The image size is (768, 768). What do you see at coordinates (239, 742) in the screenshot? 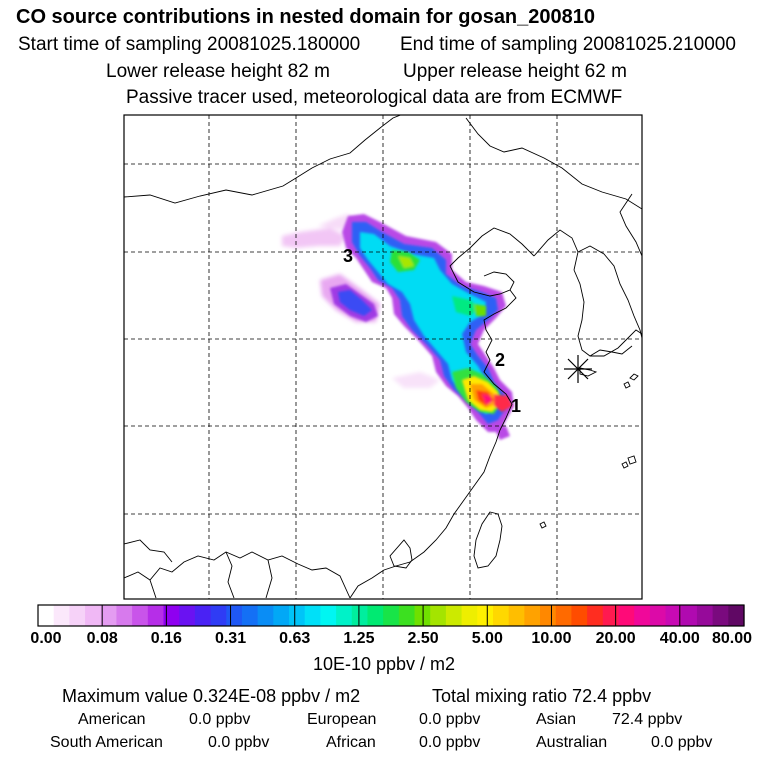
I see `south-american-value: 0.0 ppbv` at bounding box center [239, 742].